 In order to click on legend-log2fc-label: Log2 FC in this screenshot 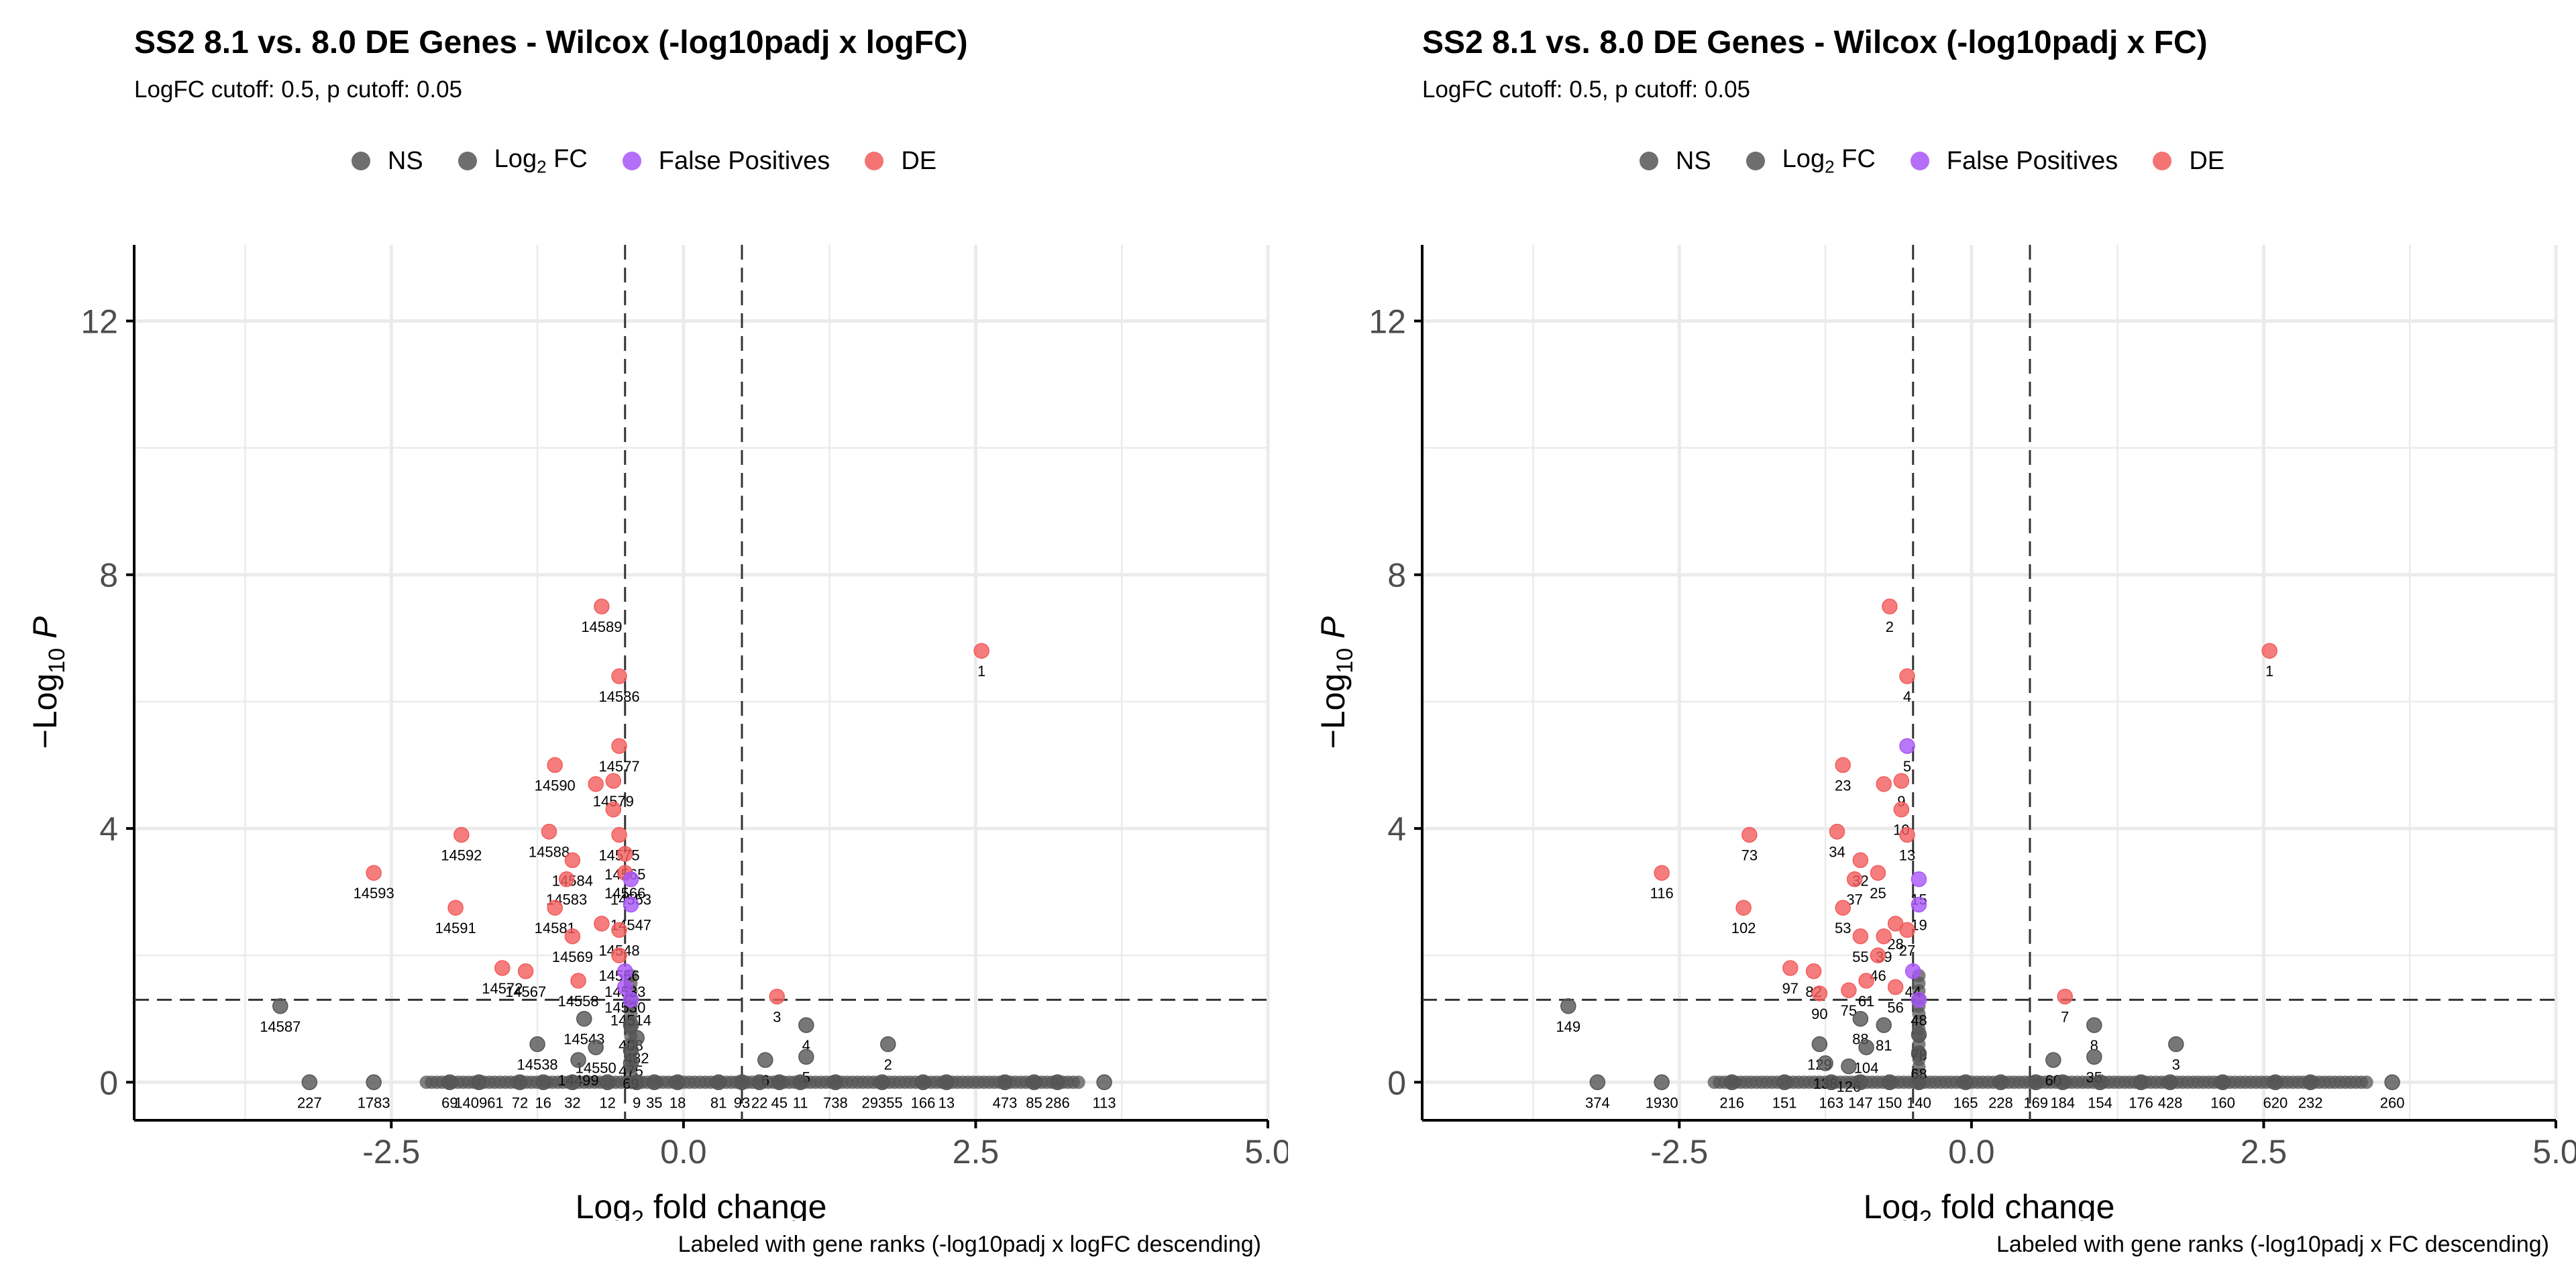, I will do `click(541, 161)`.